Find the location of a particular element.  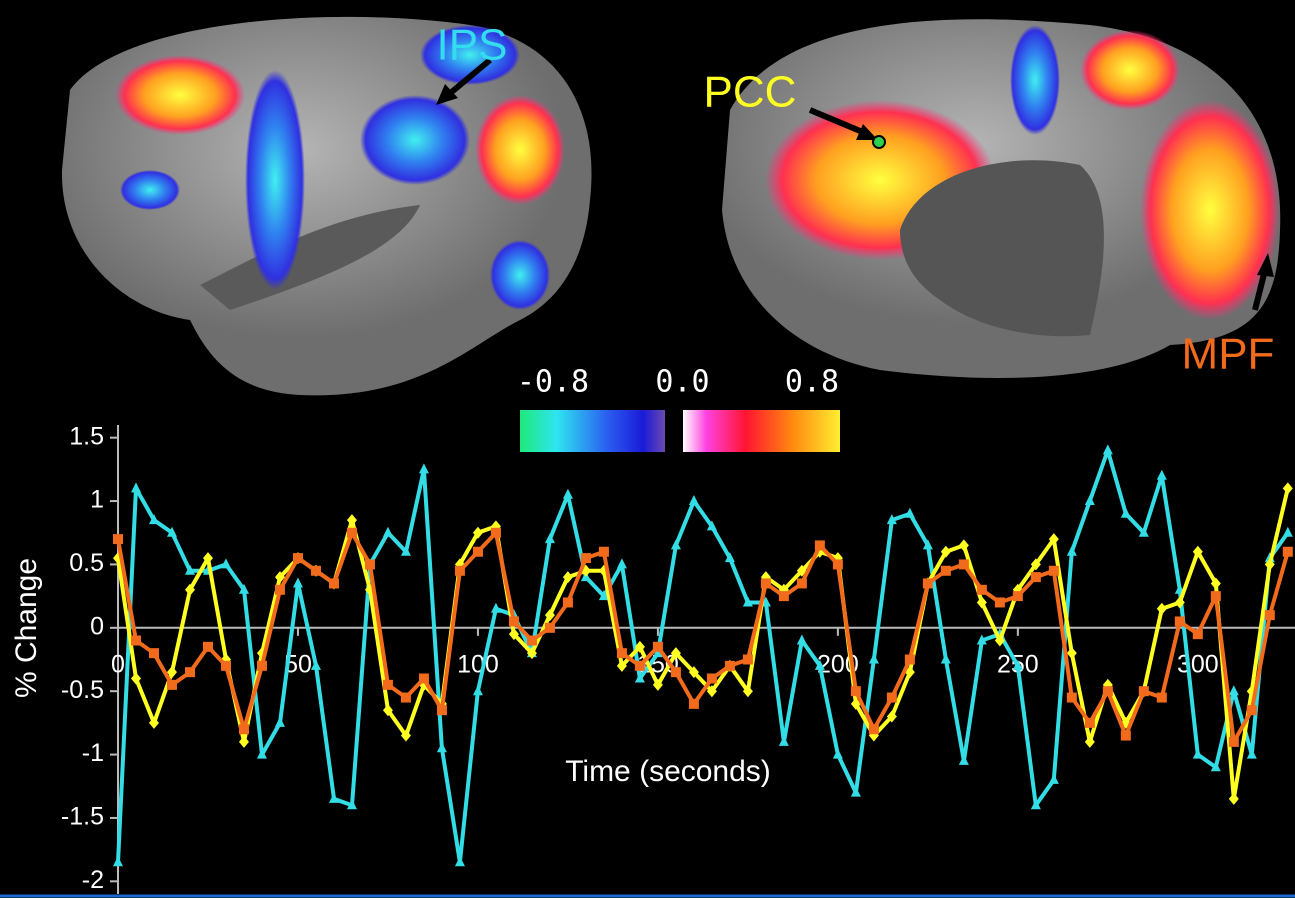

y-axis-label: % Change is located at coordinates (26, 628).